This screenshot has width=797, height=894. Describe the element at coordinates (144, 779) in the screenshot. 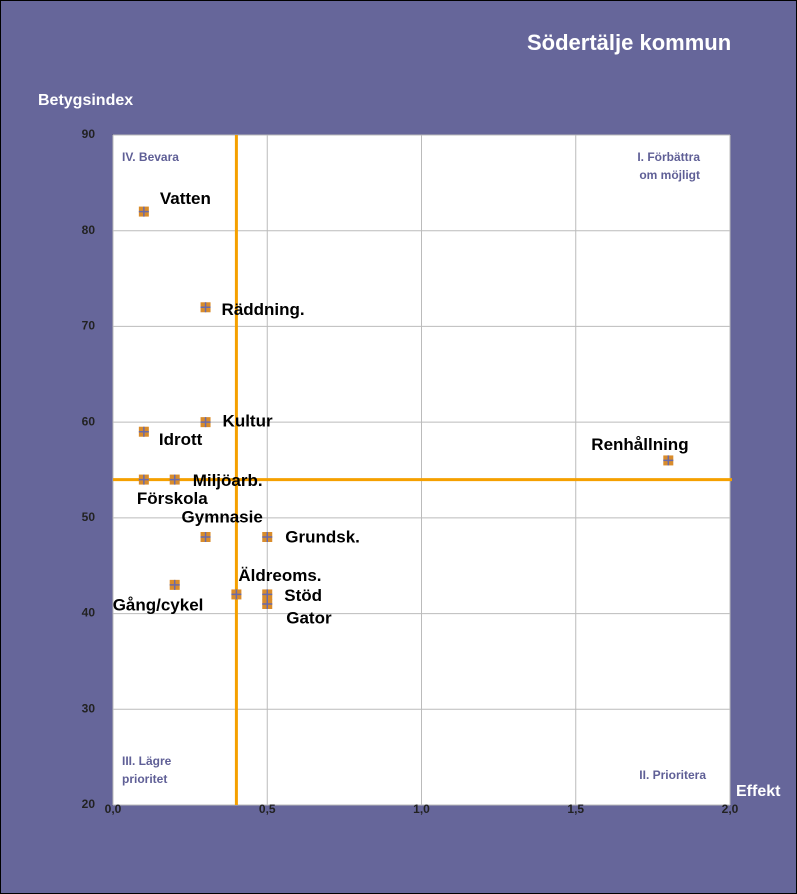

I see `quadrant-label: prioritet` at that location.